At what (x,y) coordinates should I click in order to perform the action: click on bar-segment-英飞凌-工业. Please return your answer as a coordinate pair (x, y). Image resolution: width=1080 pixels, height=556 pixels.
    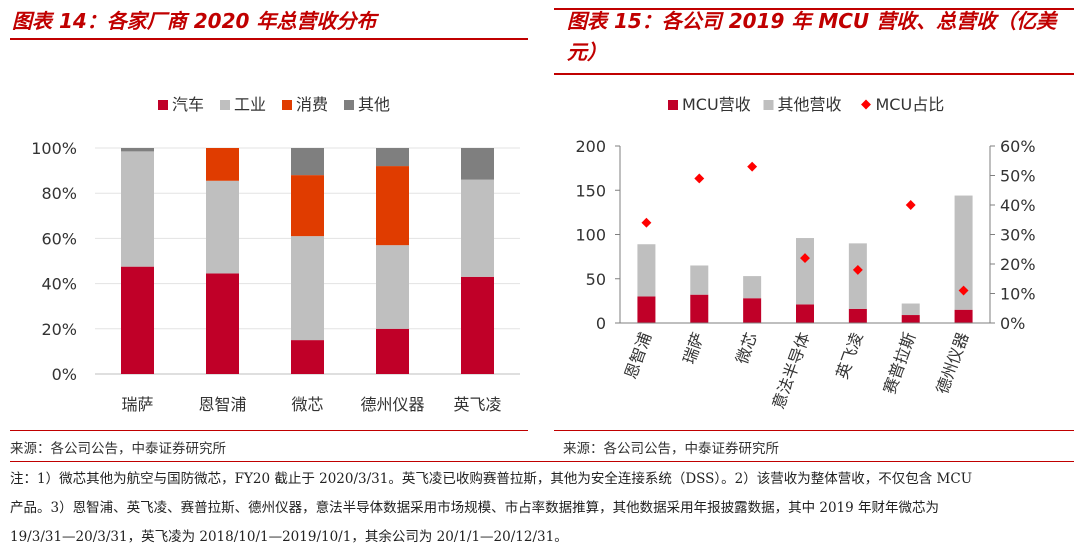
    Looking at the image, I should click on (477, 228).